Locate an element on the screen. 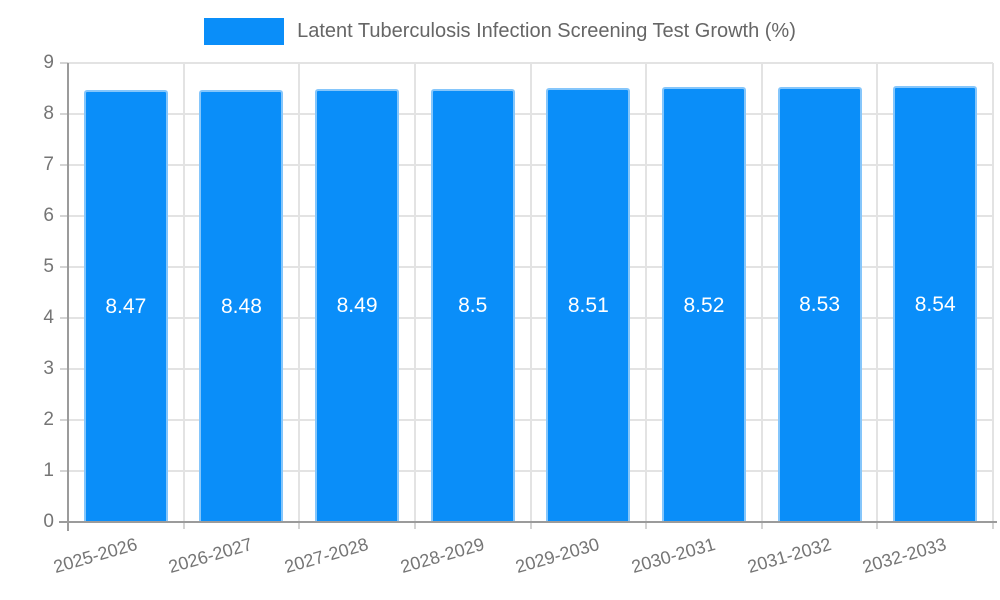 This screenshot has height=600, width=1000. bar-value-label: 8.51 is located at coordinates (588, 305).